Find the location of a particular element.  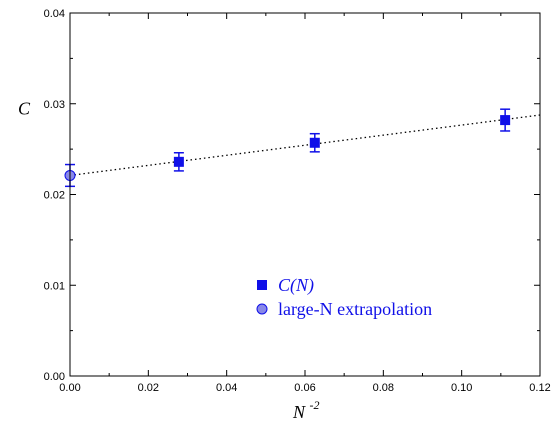

legend-label: large-N extrapolation is located at coordinates (355, 309).